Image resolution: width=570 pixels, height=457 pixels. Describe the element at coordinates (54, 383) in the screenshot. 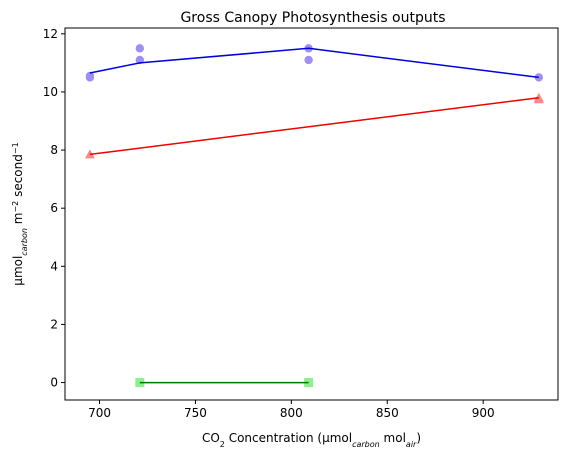

I see `y-tick-label: 0` at that location.